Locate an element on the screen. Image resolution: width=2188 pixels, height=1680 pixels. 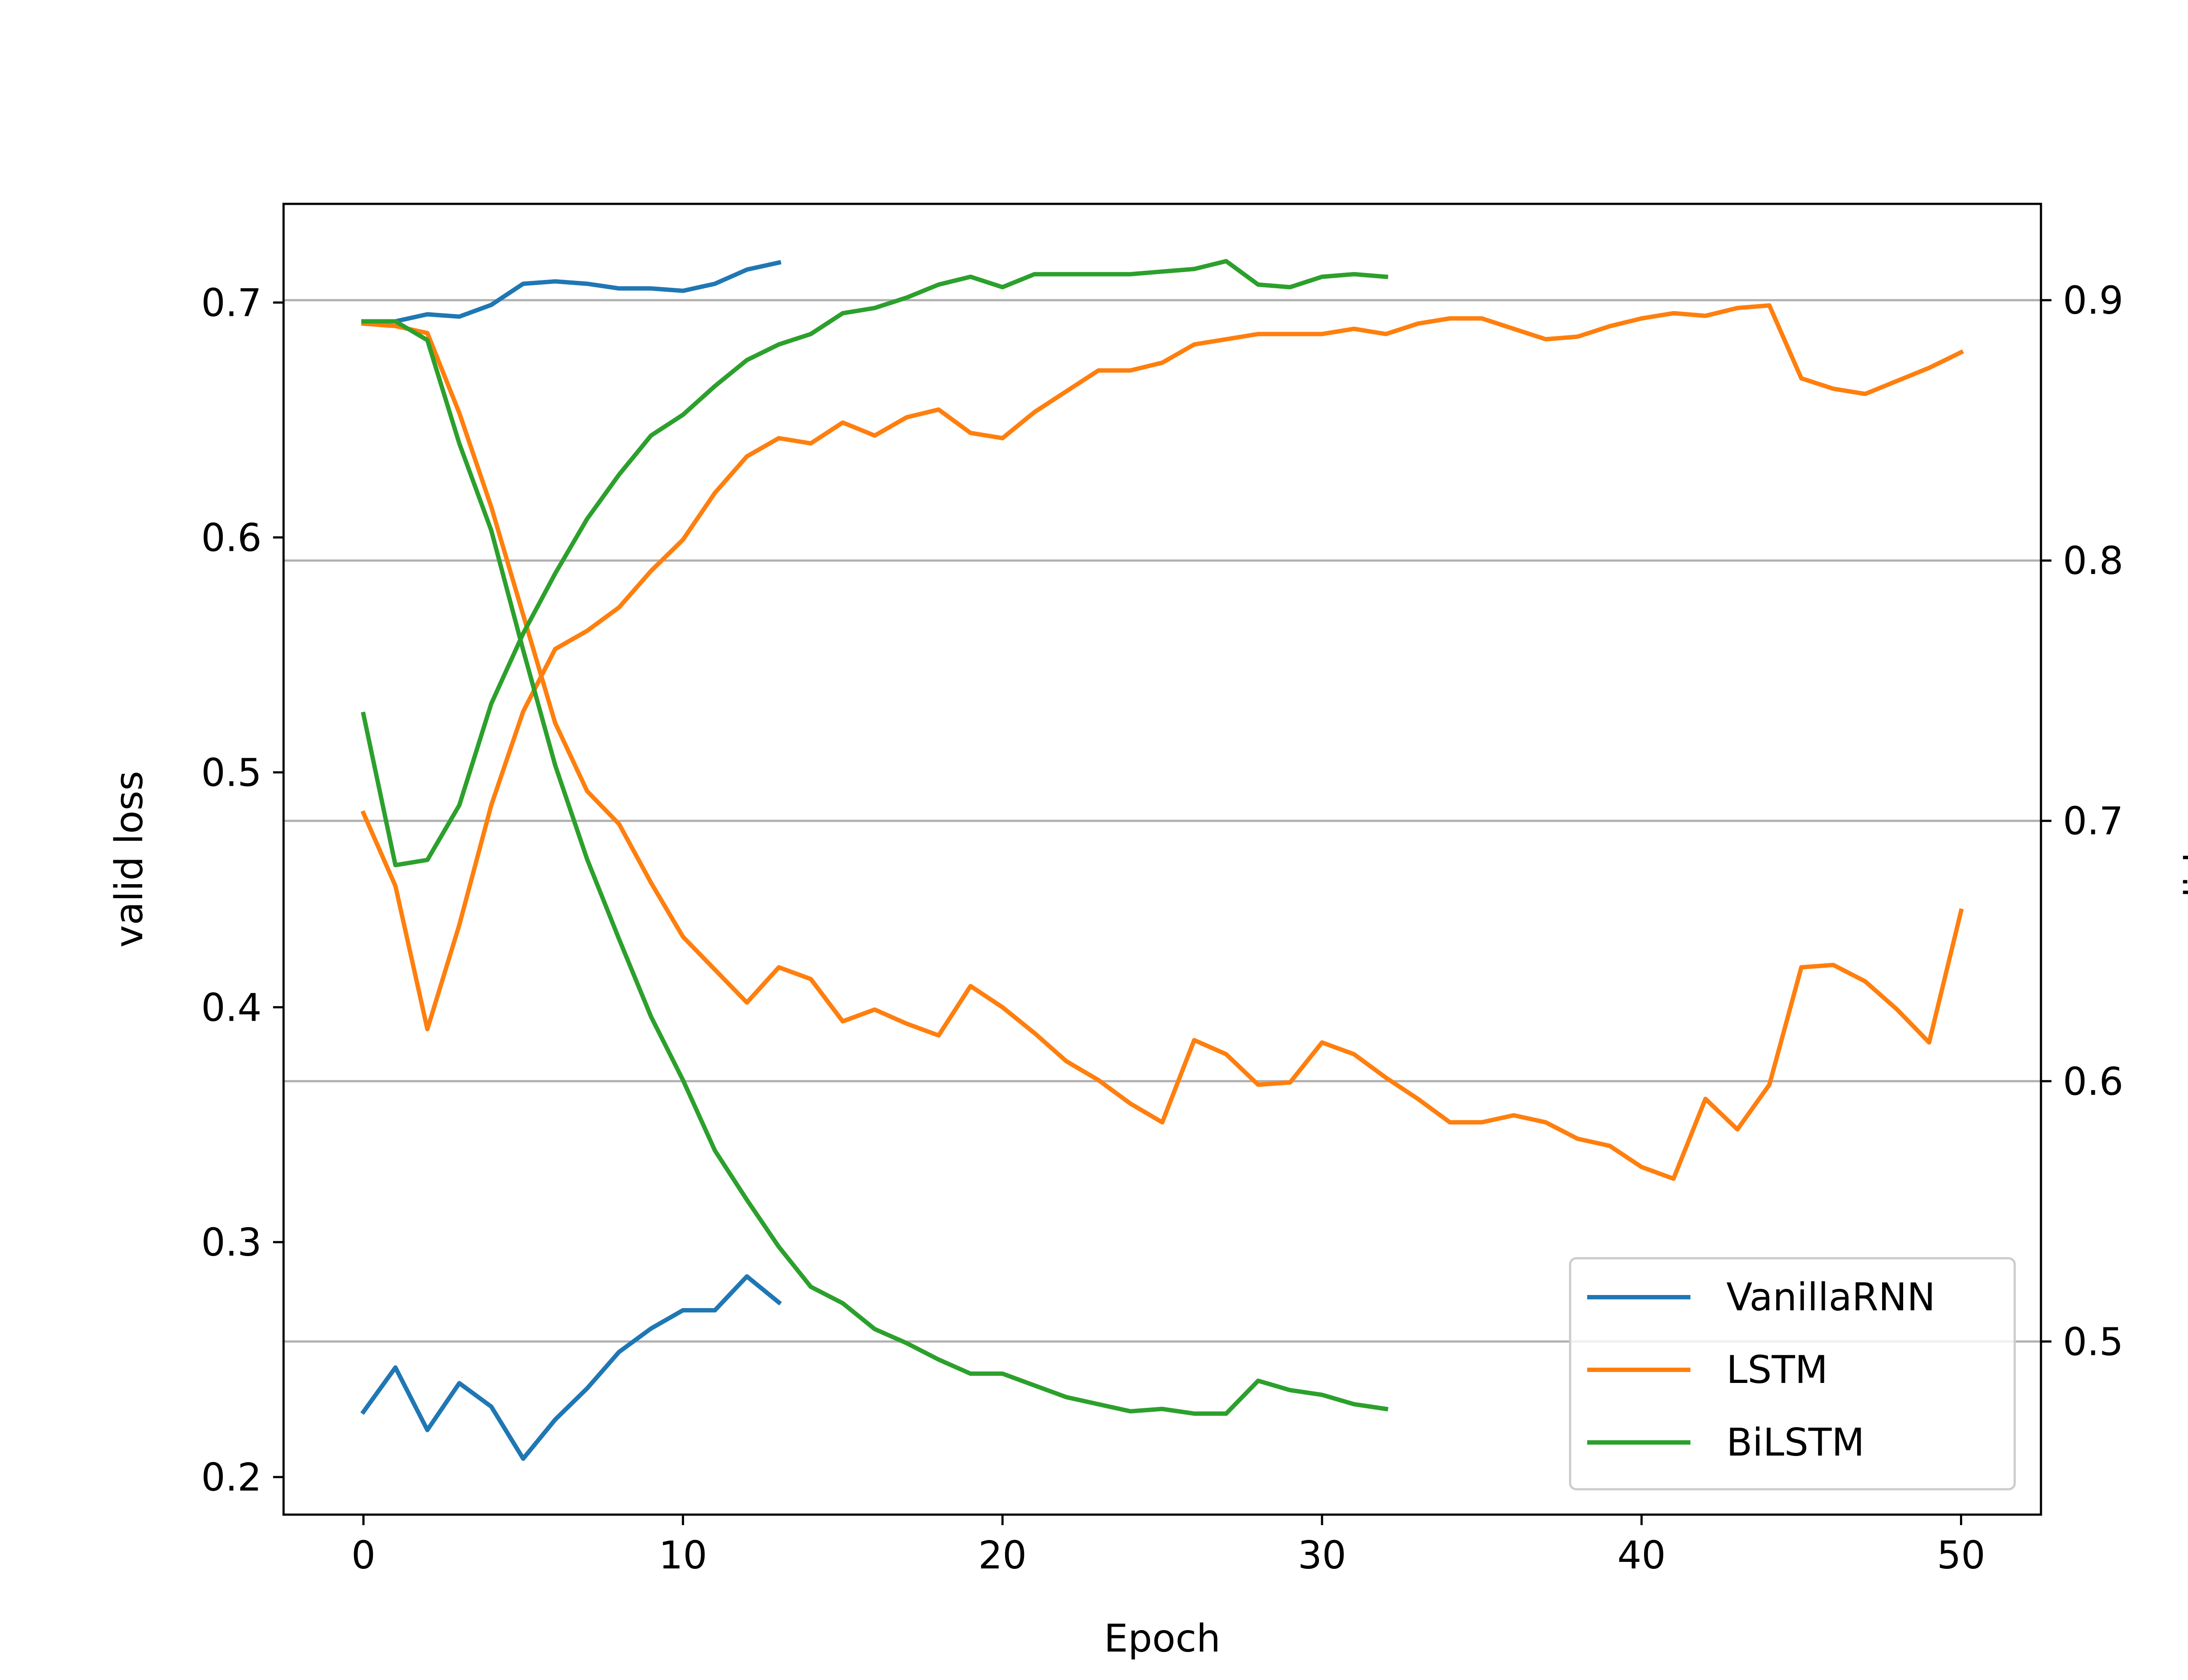
legend-entry-bilstm: BiLSTM is located at coordinates (1726, 1442).